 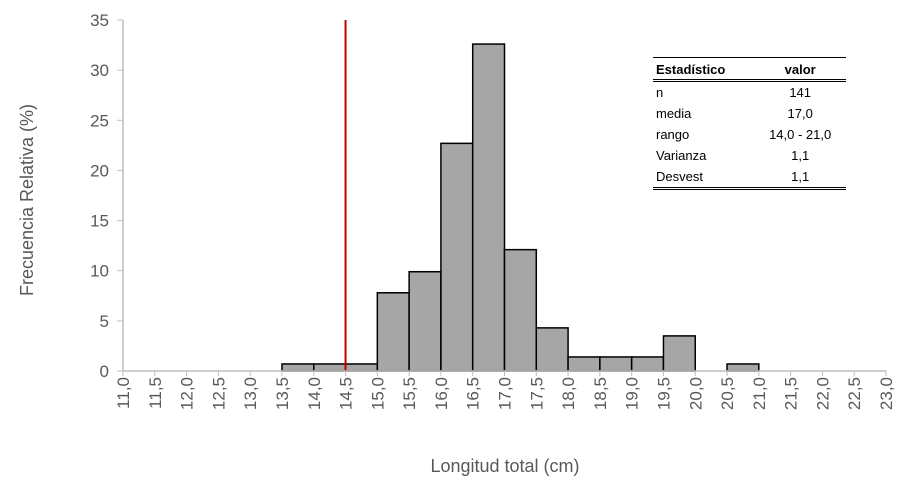 I want to click on x-tick-label: 23,0, so click(x=886, y=393).